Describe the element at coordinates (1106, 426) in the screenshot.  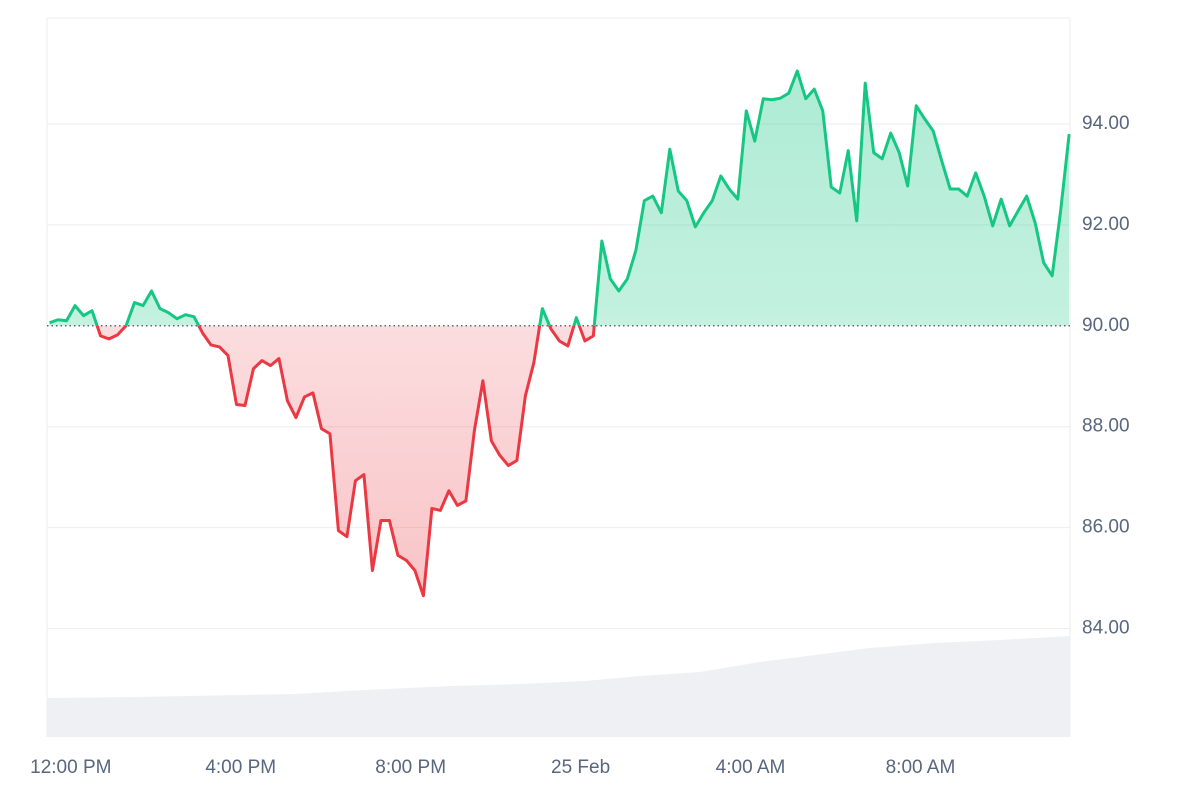
I see `y-tick-label: 88.00` at that location.